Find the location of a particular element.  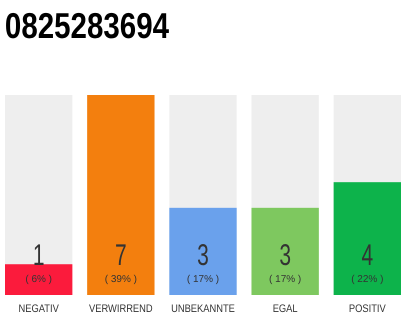

x-tick-label: EGAL is located at coordinates (285, 309).